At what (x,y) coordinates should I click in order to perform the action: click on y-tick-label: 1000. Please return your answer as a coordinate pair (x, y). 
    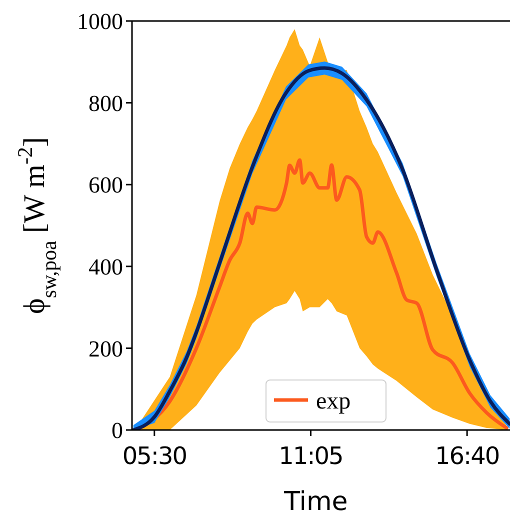
    Looking at the image, I should click on (100, 21).